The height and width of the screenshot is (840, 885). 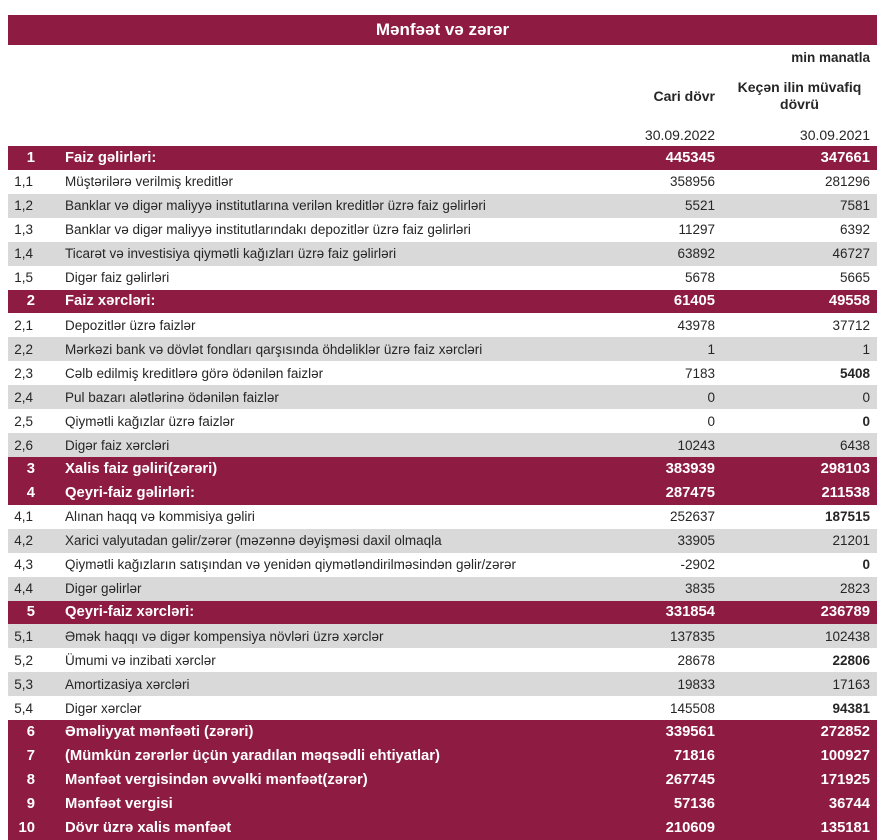 I want to click on value-previous: 6438, so click(x=854, y=445).